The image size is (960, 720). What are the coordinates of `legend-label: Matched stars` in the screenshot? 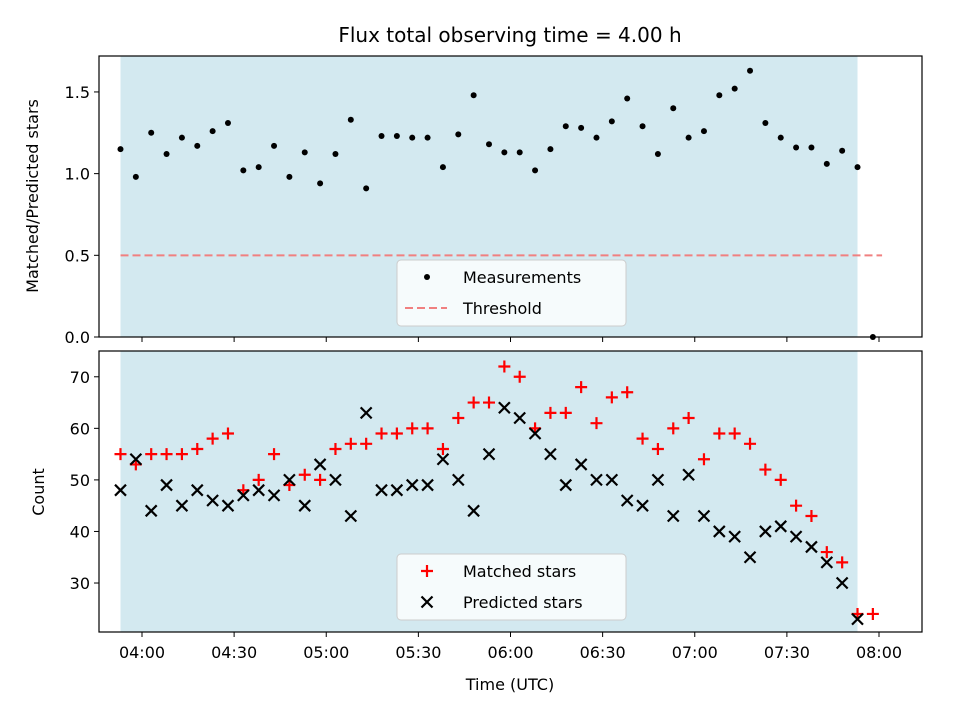 It's located at (519, 571).